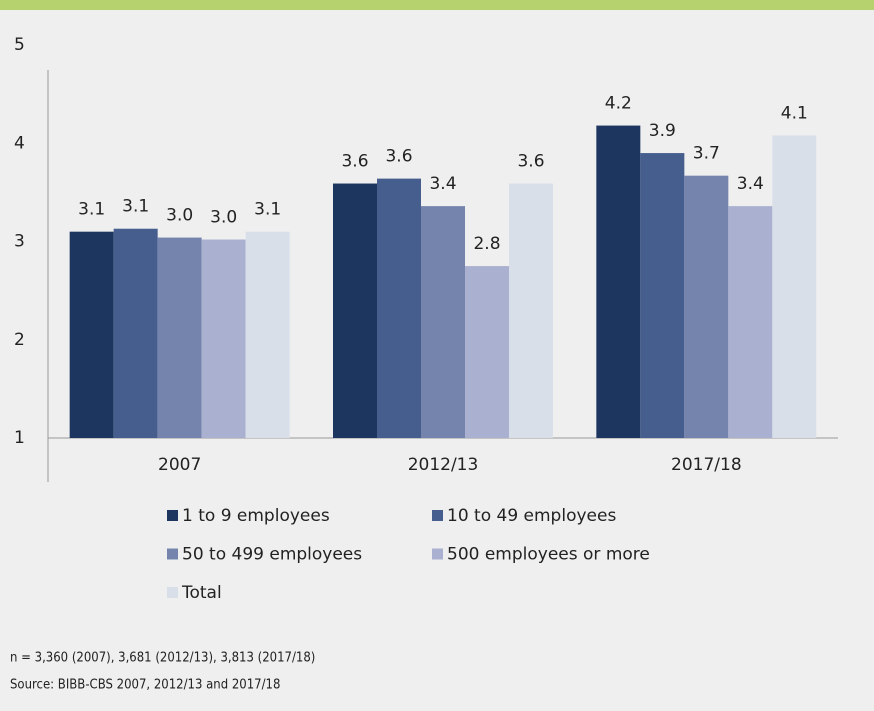 This screenshot has width=874, height=711. Describe the element at coordinates (256, 516) in the screenshot. I see `legend-label: 1 to 9 employees` at that location.